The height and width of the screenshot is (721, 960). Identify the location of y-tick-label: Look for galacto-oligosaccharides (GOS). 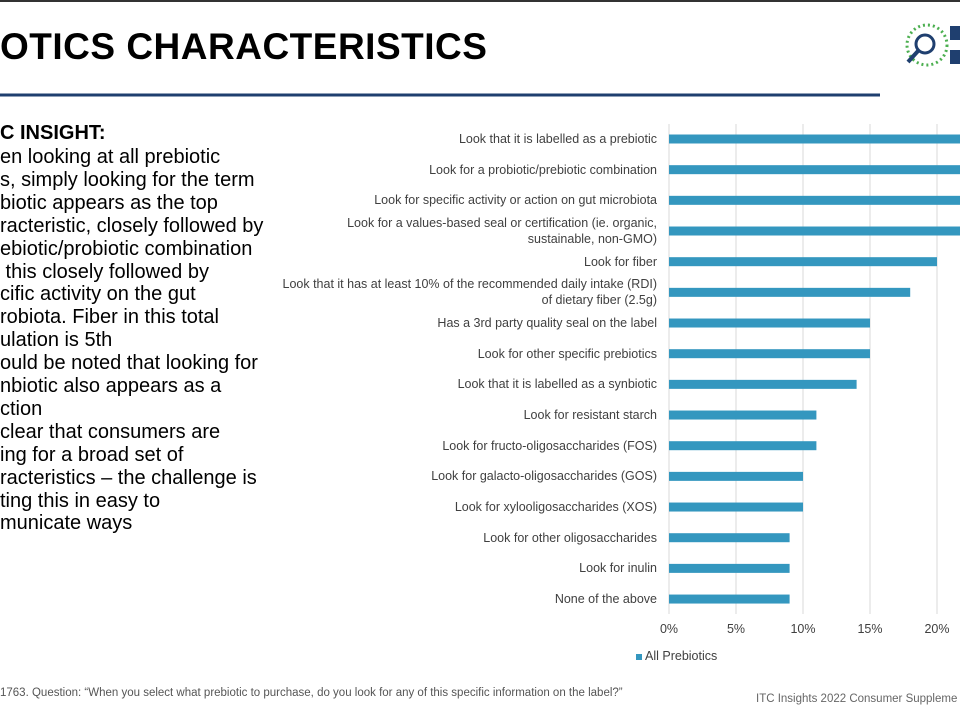
(544, 476).